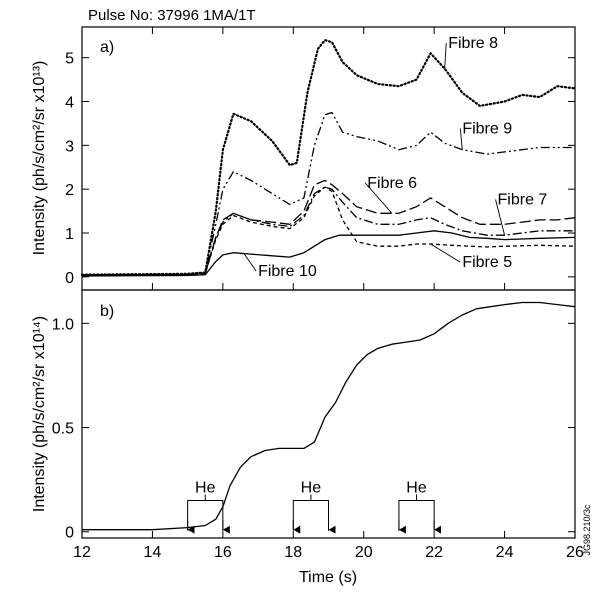 This screenshot has height=593, width=595. I want to click on x-tick-label: 24, so click(505, 552).